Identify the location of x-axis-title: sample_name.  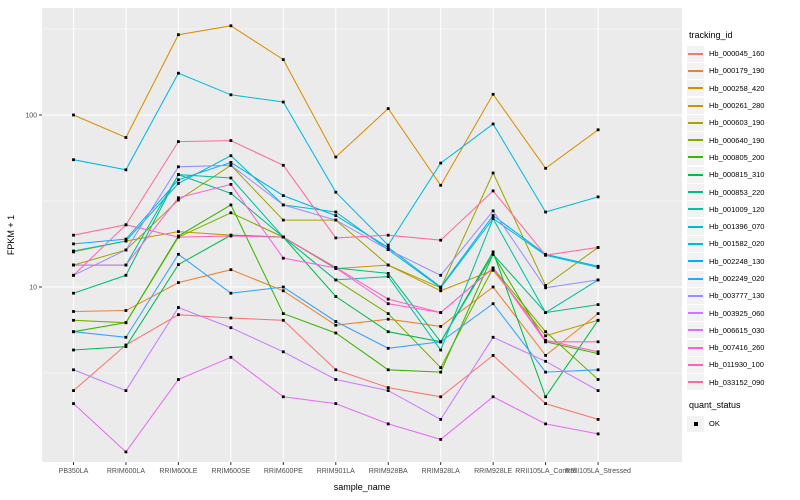
(362, 487).